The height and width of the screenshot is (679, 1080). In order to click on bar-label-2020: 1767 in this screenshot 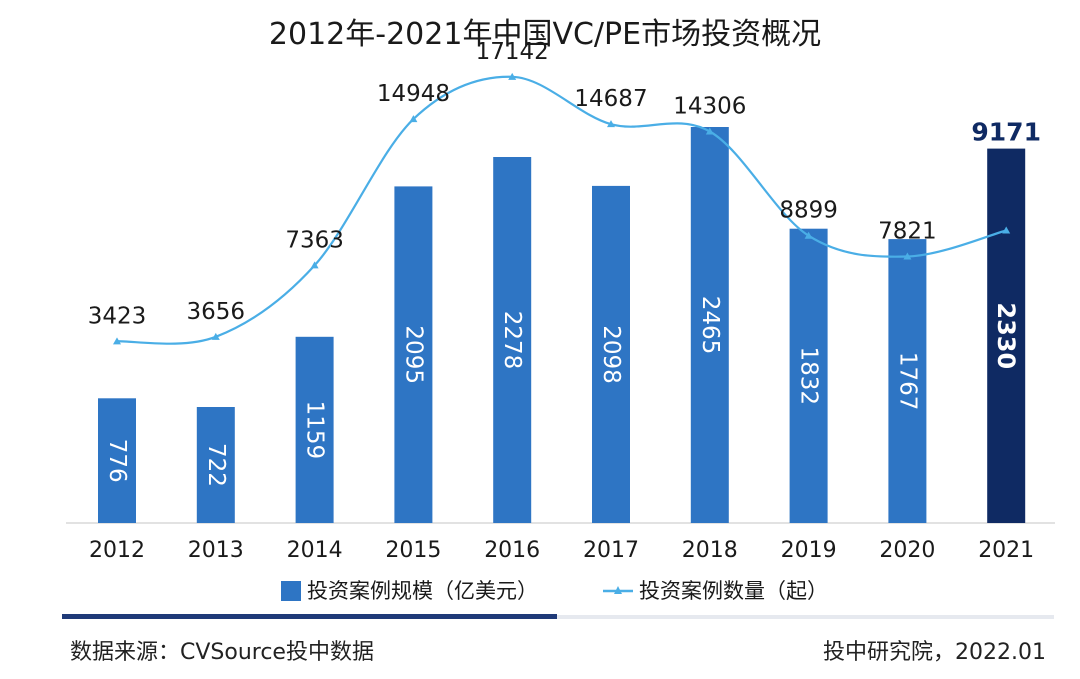, I will do `click(907, 381)`.